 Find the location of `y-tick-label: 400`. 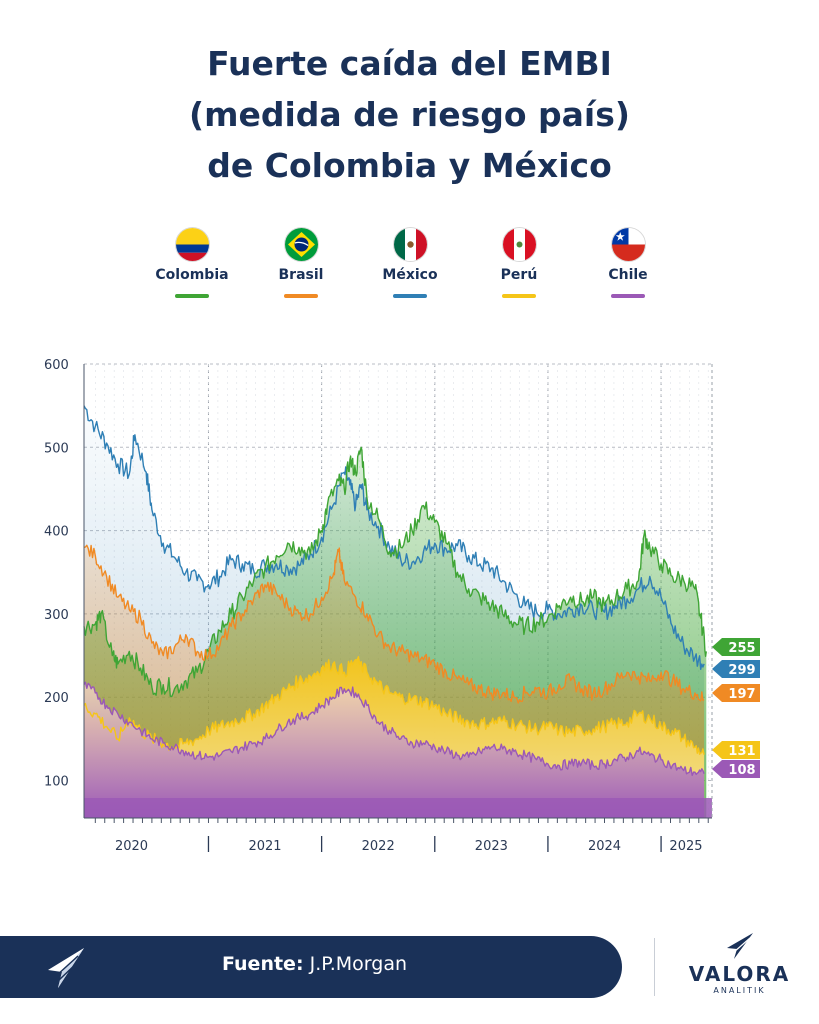

y-tick-label: 400 is located at coordinates (56, 532).